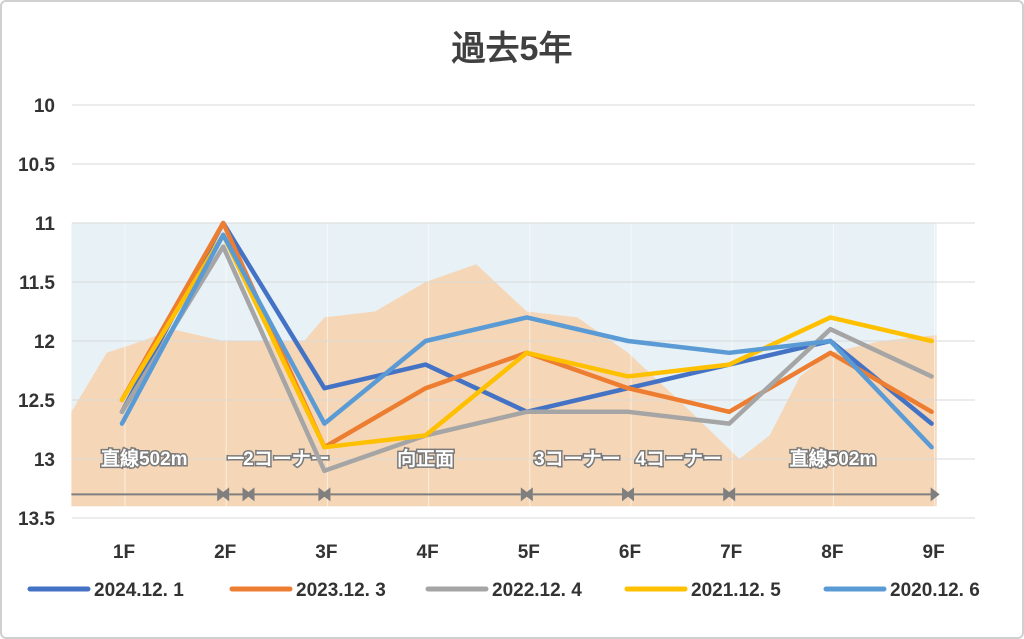 This screenshot has height=639, width=1024. Describe the element at coordinates (36, 519) in the screenshot. I see `y-tick-label: 13.5` at that location.